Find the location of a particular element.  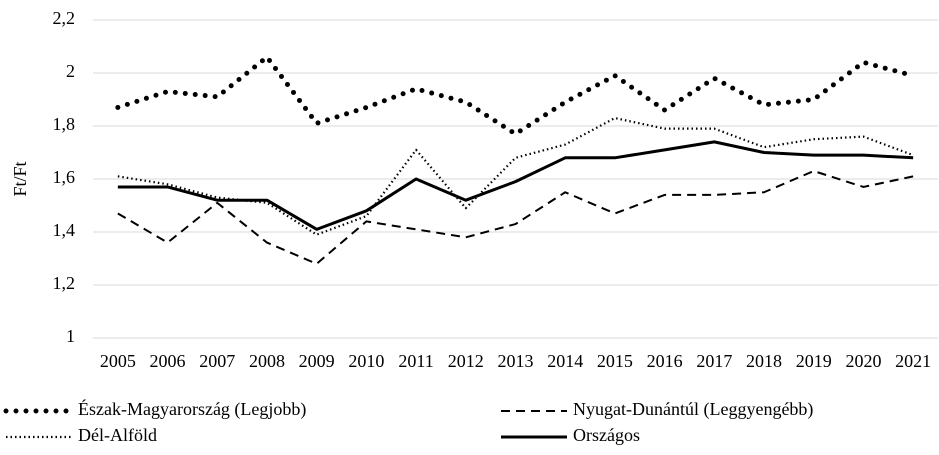

y-tick-label: 1 is located at coordinates (70, 336).